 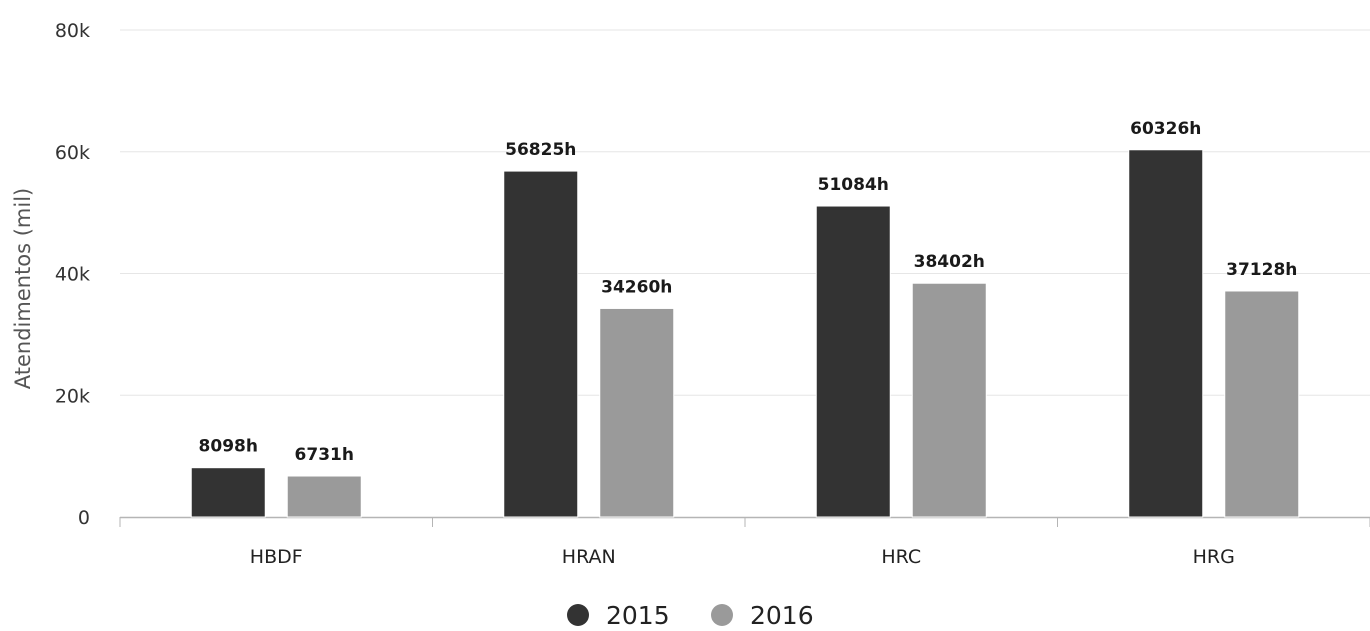 I want to click on data-label: 37128h, so click(x=1261, y=270).